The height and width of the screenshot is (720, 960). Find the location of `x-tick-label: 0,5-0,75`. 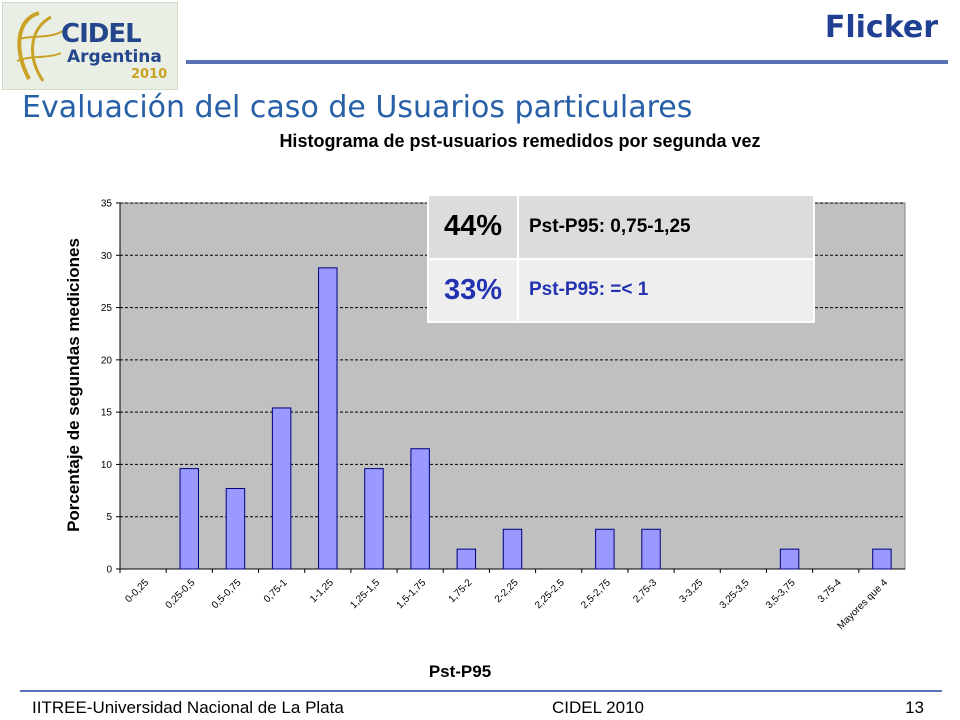

x-tick-label: 0,5-0,75 is located at coordinates (227, 594).